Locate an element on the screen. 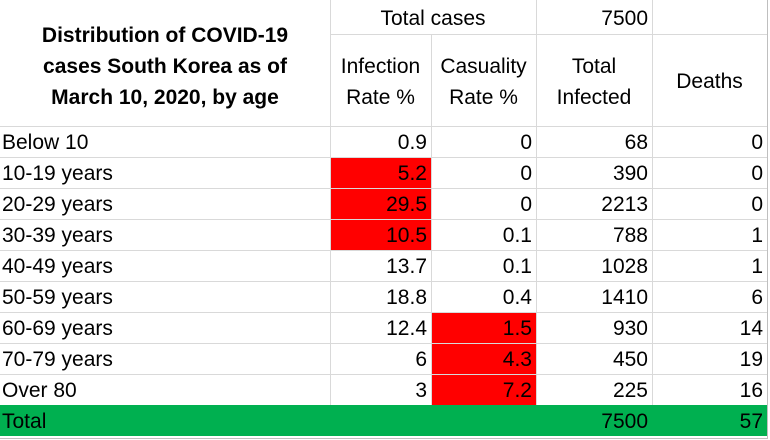 The width and height of the screenshot is (770, 440). infection-rate-cell: 6 is located at coordinates (421, 359).